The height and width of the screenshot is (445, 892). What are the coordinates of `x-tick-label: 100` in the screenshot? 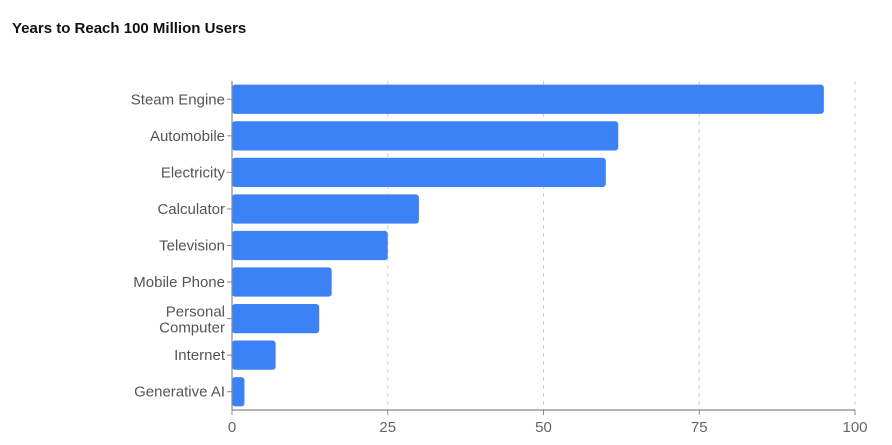 It's located at (854, 427).